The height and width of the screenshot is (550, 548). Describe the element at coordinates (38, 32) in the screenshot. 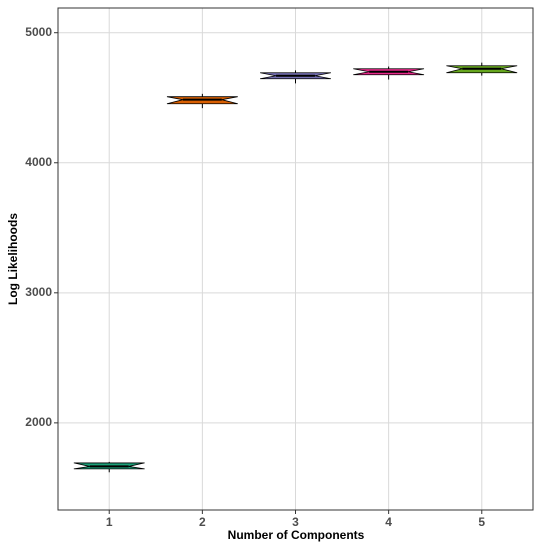

I see `y-tick-label: 5000` at that location.